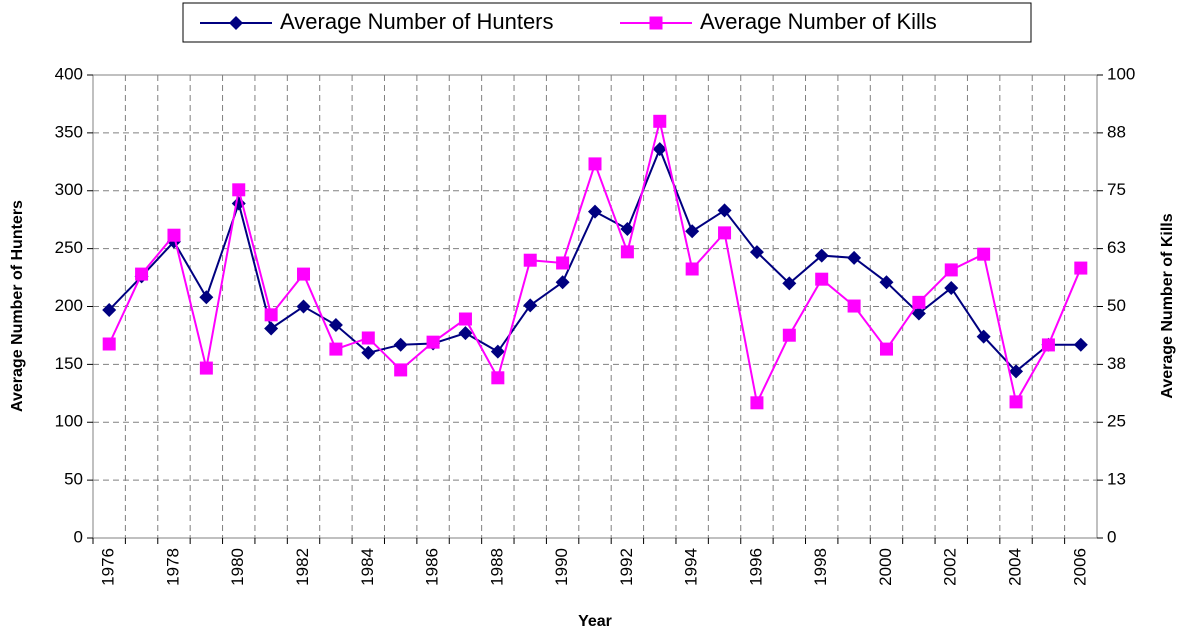 This screenshot has width=1188, height=636. Describe the element at coordinates (1079, 567) in the screenshot. I see `x-tick-label: 2006` at that location.